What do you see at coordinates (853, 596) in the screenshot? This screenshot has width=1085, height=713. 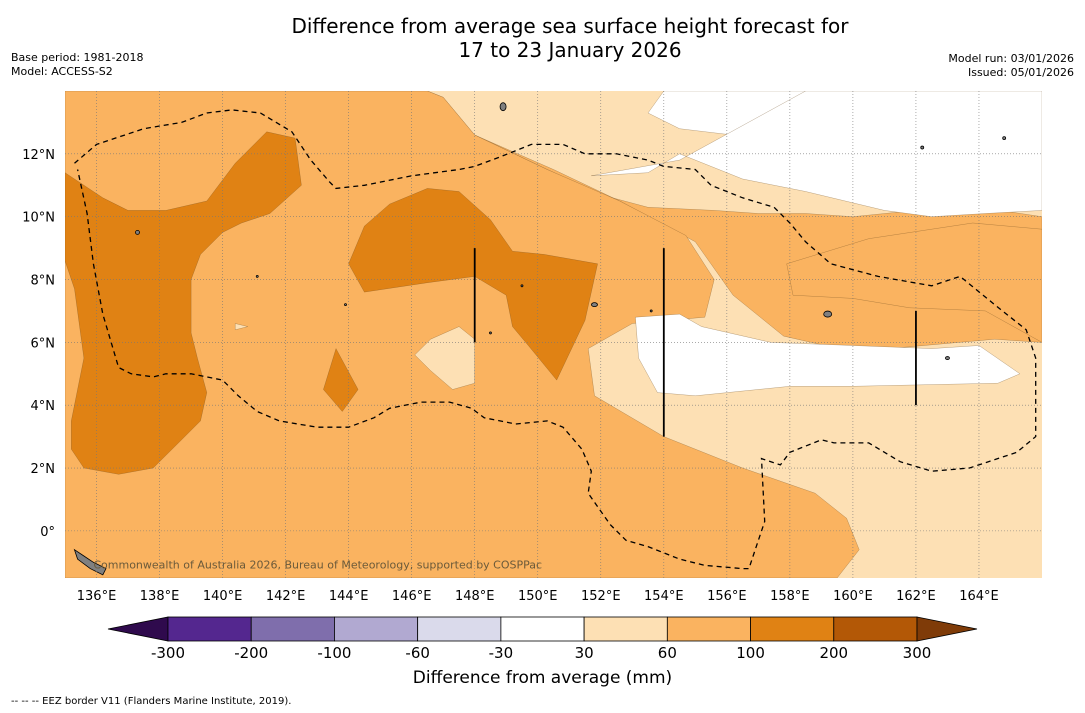 I see `x-tick-label-160: 160°E` at bounding box center [853, 596].